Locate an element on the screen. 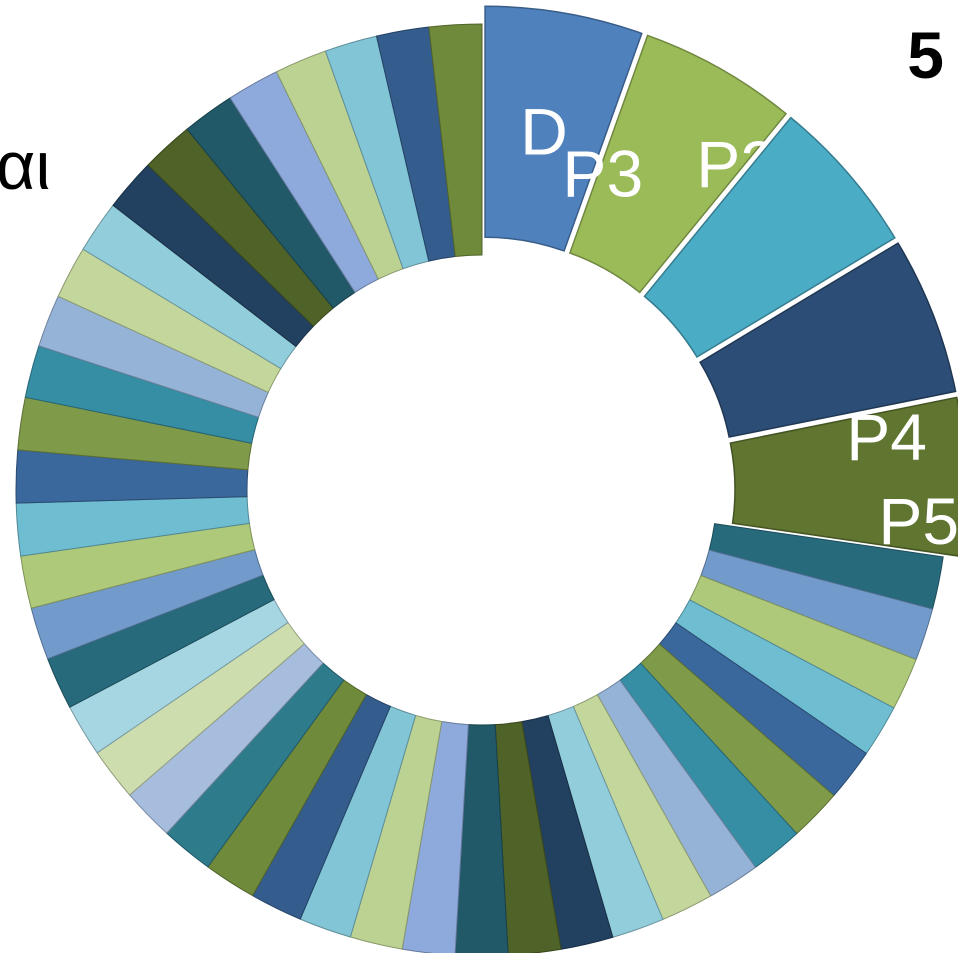  side-text-fragment: αι is located at coordinates (25, 166).